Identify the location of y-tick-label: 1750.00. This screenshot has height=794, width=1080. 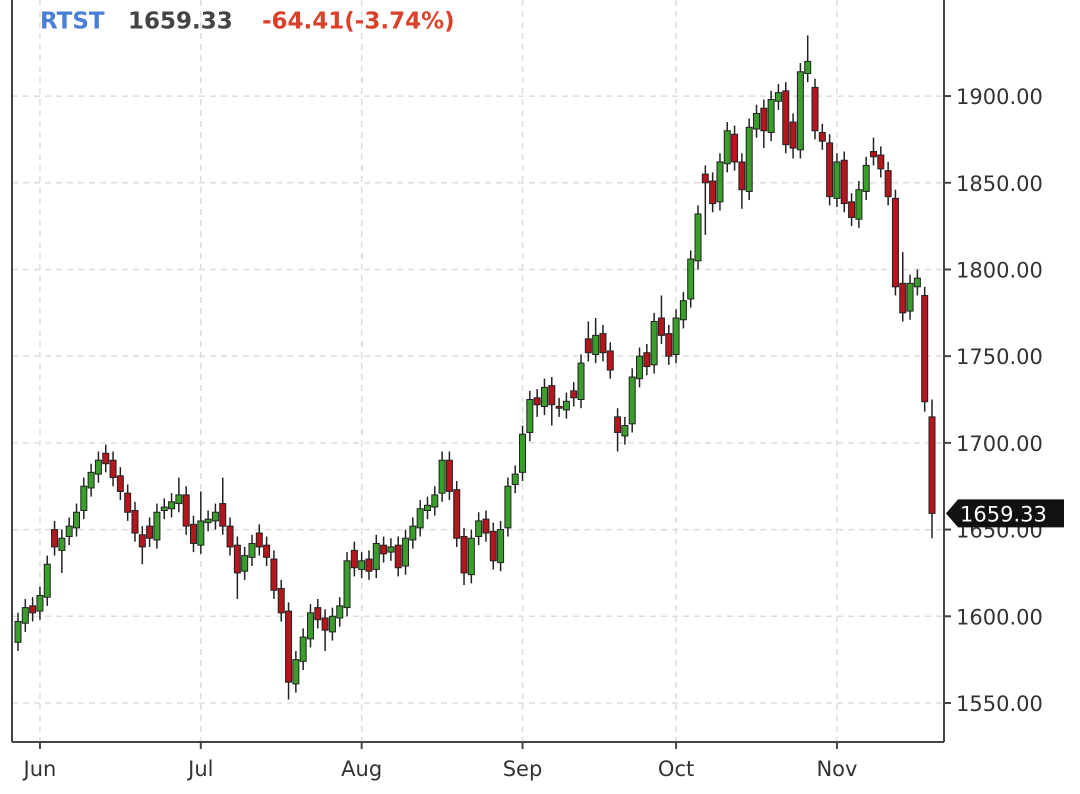
(999, 357).